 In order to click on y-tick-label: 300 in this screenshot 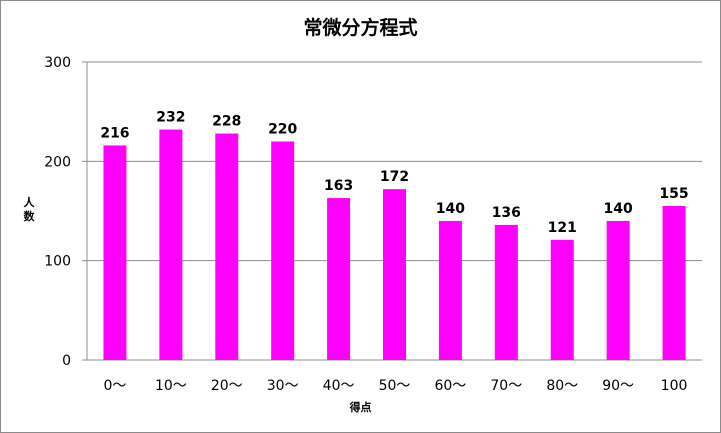, I will do `click(57, 63)`.